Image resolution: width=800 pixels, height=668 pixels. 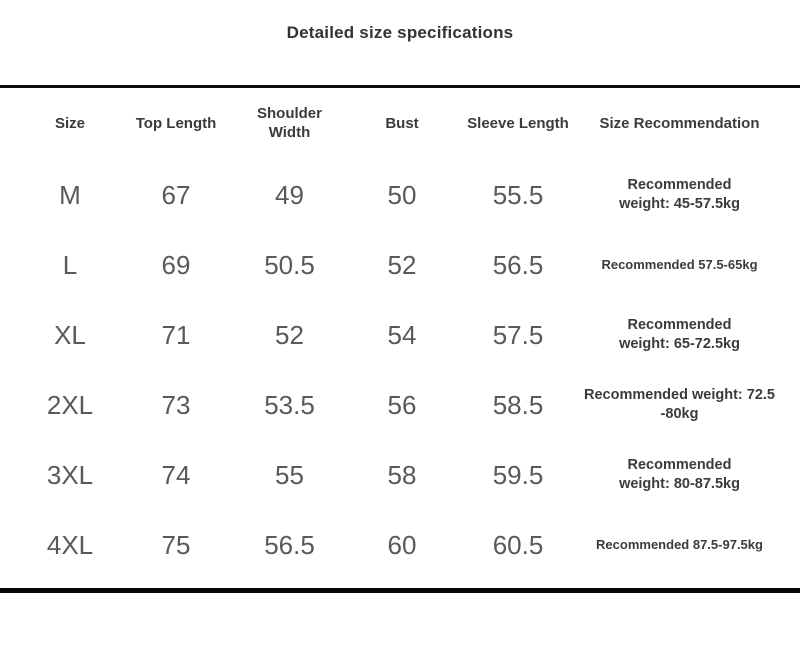 I want to click on bust-value: 56, so click(x=402, y=404).